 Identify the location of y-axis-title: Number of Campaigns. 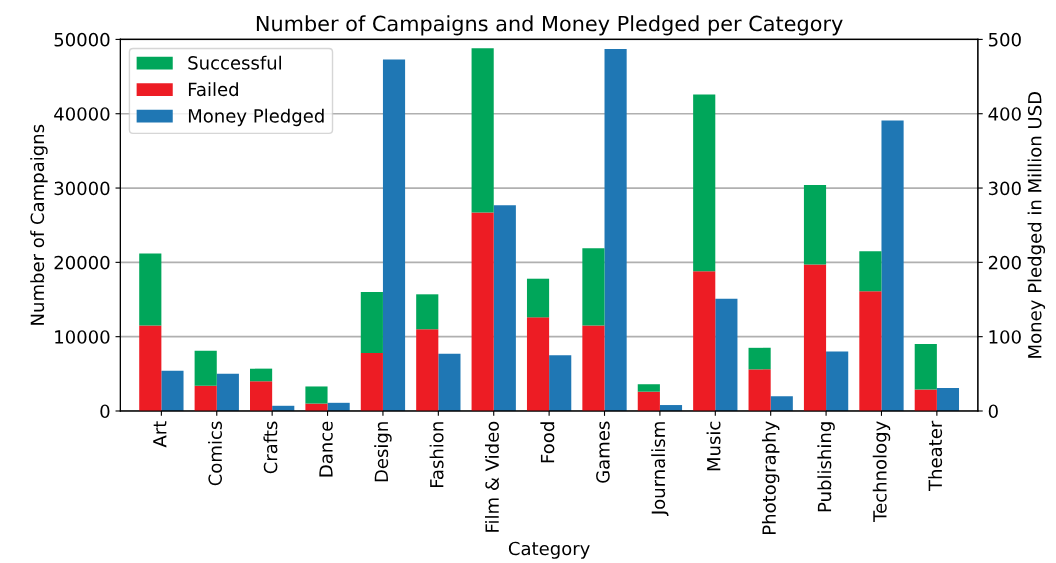
(39, 224).